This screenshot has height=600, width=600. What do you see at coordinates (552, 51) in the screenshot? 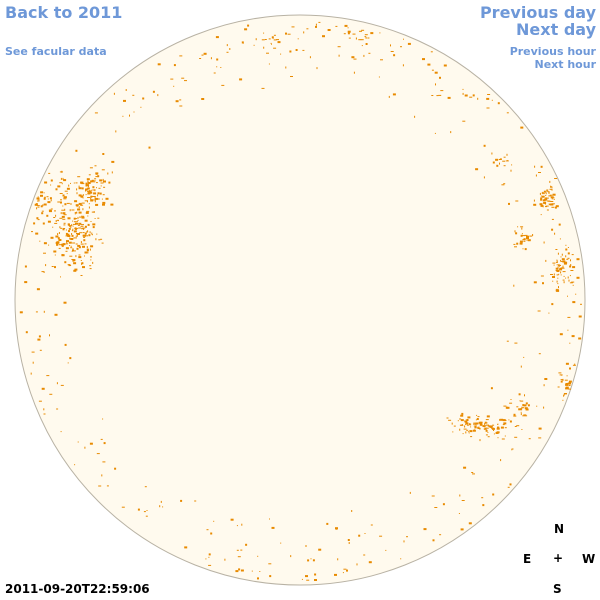
I see `previous-hour-link: Previous hour` at bounding box center [552, 51].